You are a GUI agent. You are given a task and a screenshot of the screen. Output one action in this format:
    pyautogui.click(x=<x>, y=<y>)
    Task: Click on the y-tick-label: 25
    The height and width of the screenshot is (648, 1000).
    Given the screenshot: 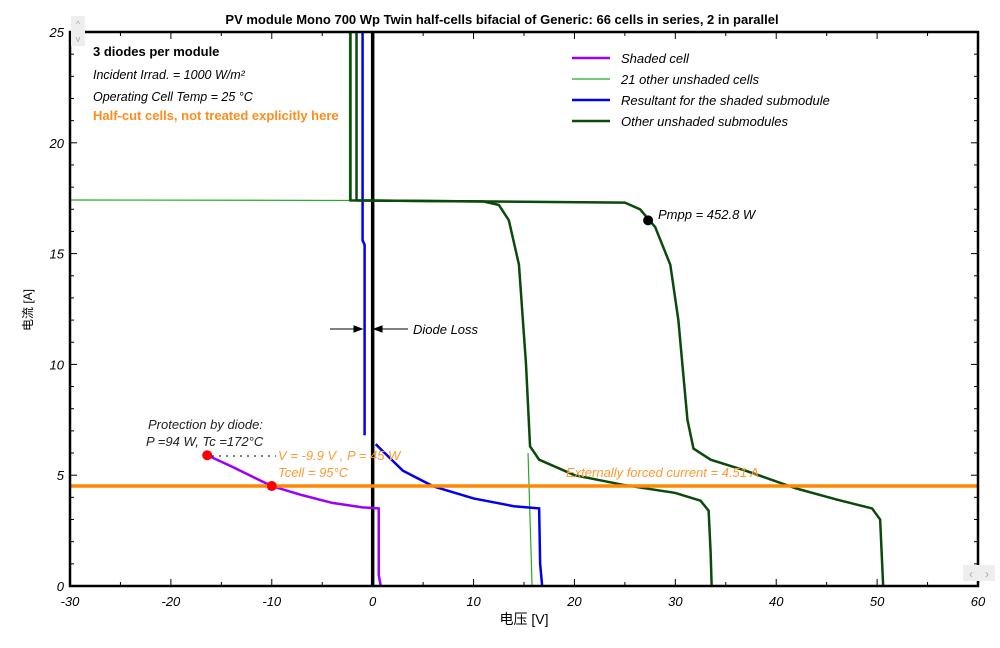 What is the action you would take?
    pyautogui.click(x=57, y=32)
    